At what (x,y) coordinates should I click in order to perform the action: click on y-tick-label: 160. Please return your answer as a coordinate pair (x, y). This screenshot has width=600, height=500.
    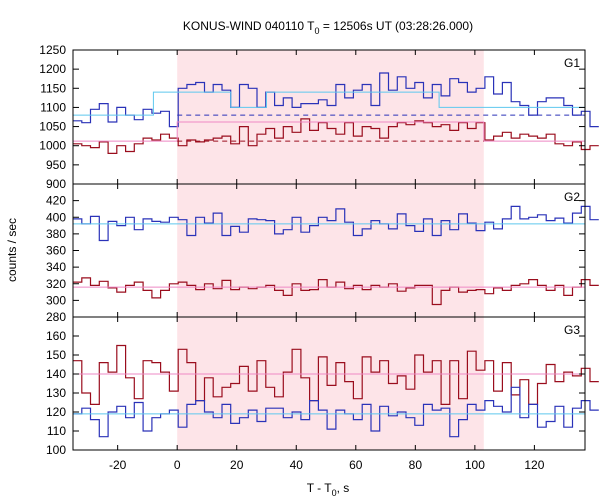
    Looking at the image, I should click on (56, 336).